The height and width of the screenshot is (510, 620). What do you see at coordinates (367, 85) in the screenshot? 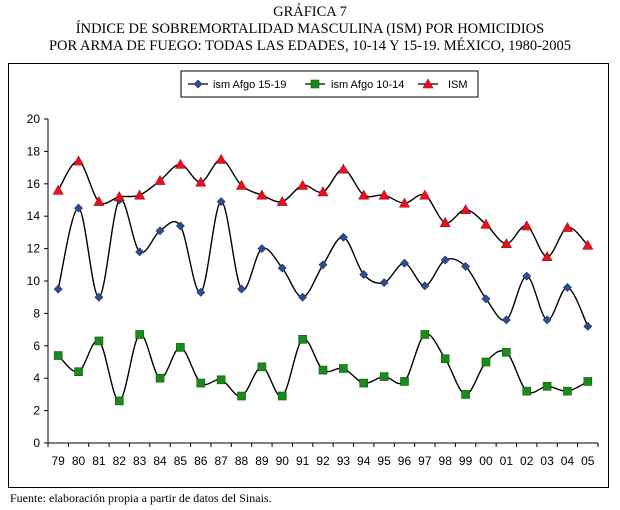
I see `legend-label: ism Afgo 10-14` at bounding box center [367, 85].